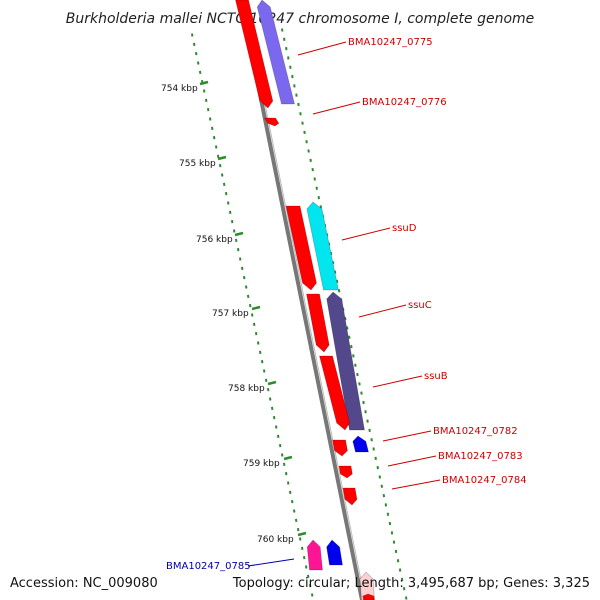 The image size is (600, 600). What do you see at coordinates (84, 583) in the screenshot?
I see `accession-text: Accession: NC_009080` at bounding box center [84, 583].